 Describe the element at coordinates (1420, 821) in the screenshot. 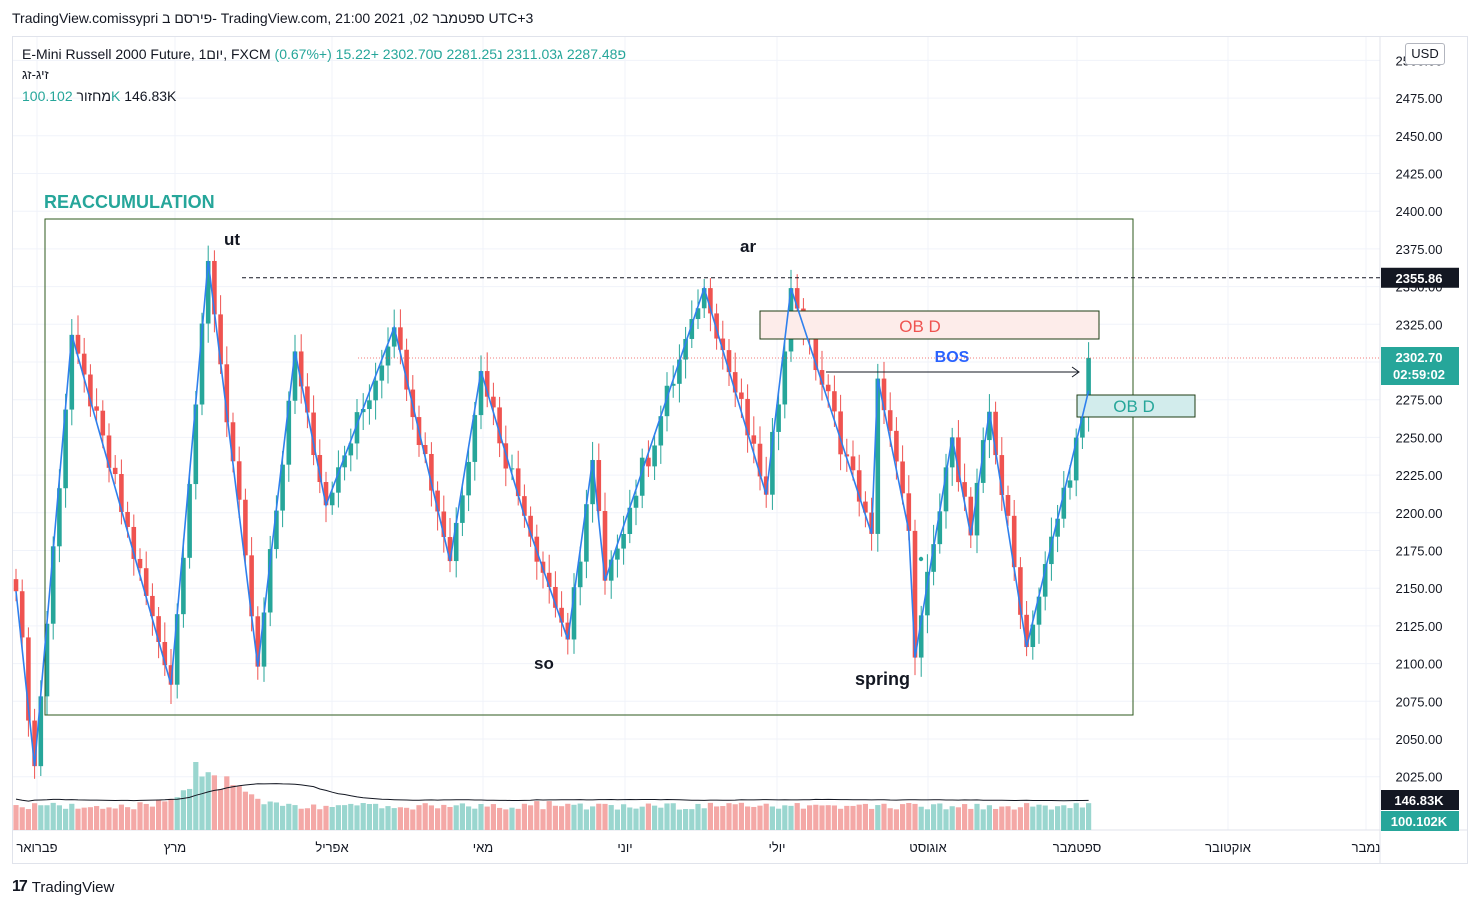

I see `volume-last-badge` at that location.